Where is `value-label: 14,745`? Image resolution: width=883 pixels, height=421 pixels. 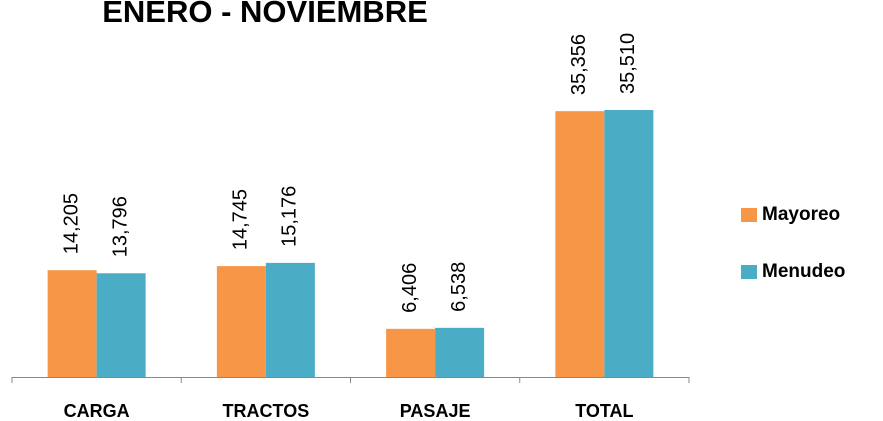
value-label: 14,745 is located at coordinates (241, 219).